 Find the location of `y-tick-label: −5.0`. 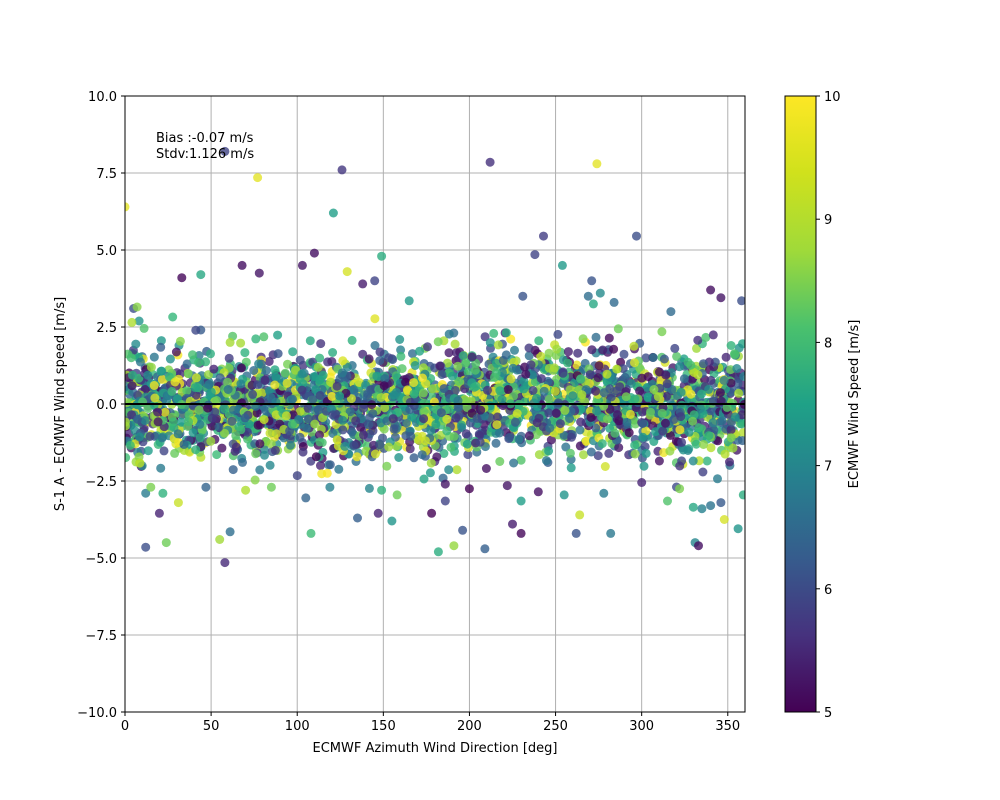

y-tick-label: −5.0 is located at coordinates (101, 559).